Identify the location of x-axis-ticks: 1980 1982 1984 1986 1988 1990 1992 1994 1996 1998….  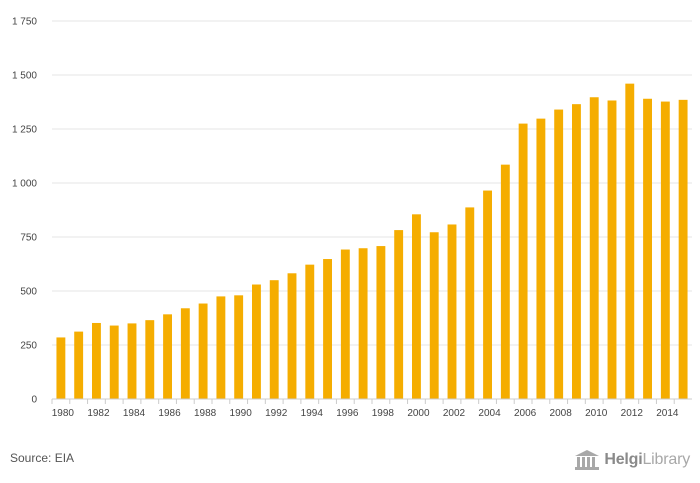
(365, 409).